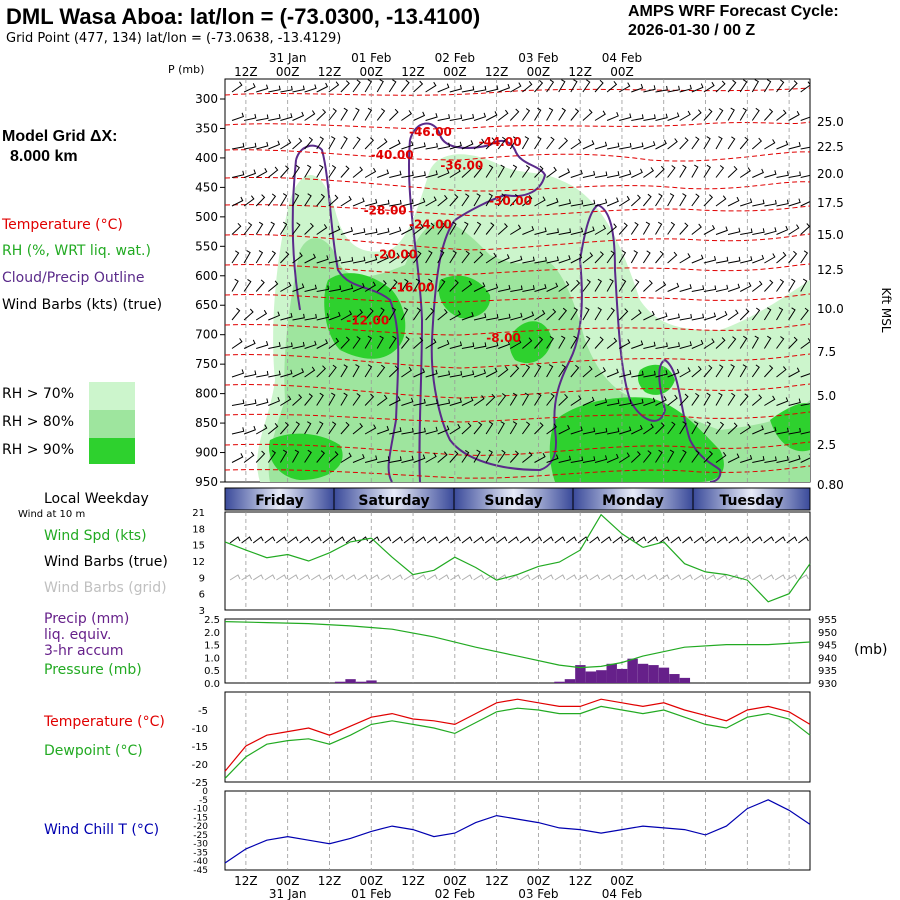 The image size is (900, 900). What do you see at coordinates (200, 831) in the screenshot?
I see `chill-yticks: 0-5-10-15-20-25-30-35-40-45` at bounding box center [200, 831].